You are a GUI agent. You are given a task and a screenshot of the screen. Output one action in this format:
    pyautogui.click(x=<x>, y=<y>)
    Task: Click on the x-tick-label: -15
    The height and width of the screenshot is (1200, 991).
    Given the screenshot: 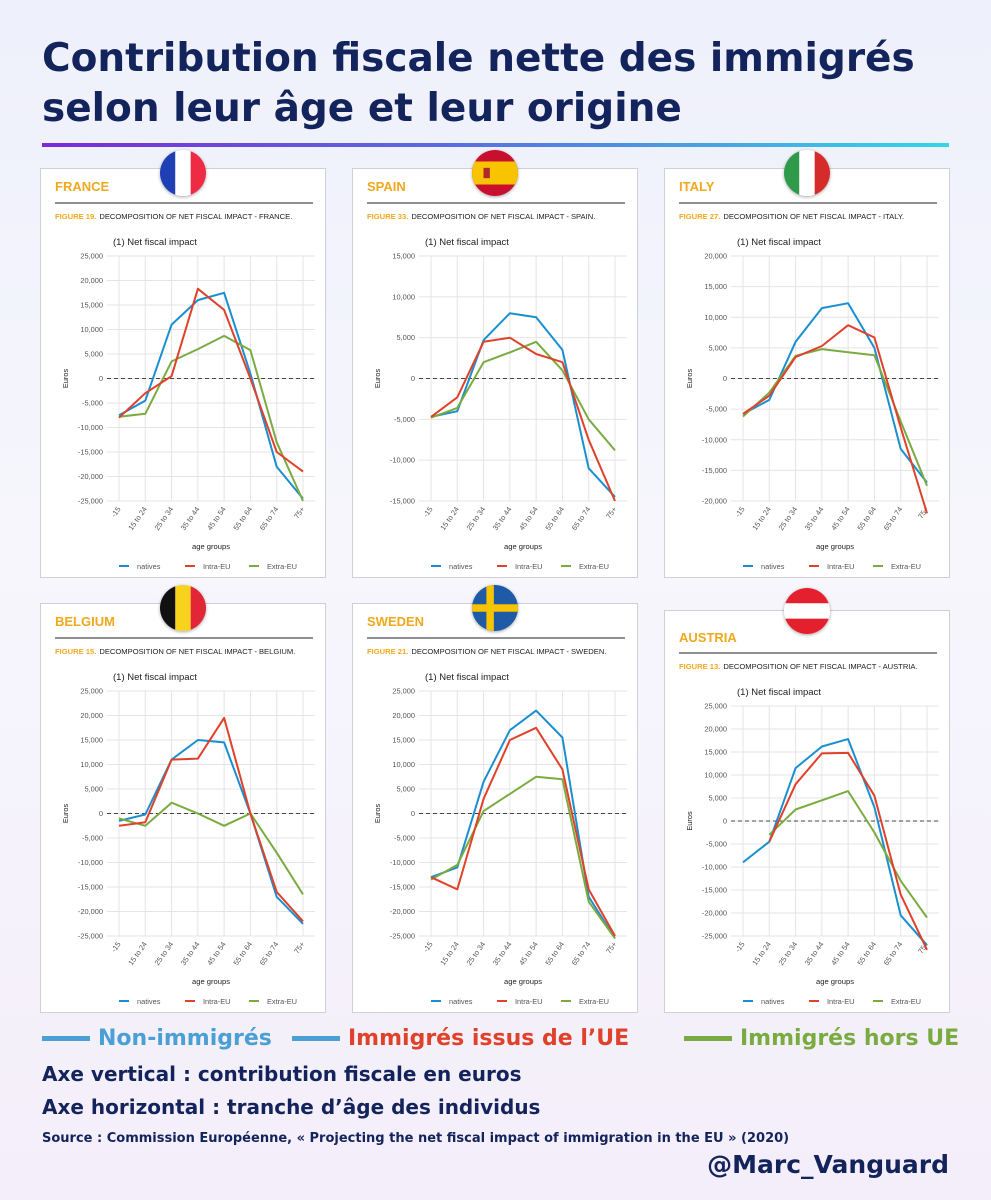 What is the action you would take?
    pyautogui.click(x=116, y=512)
    